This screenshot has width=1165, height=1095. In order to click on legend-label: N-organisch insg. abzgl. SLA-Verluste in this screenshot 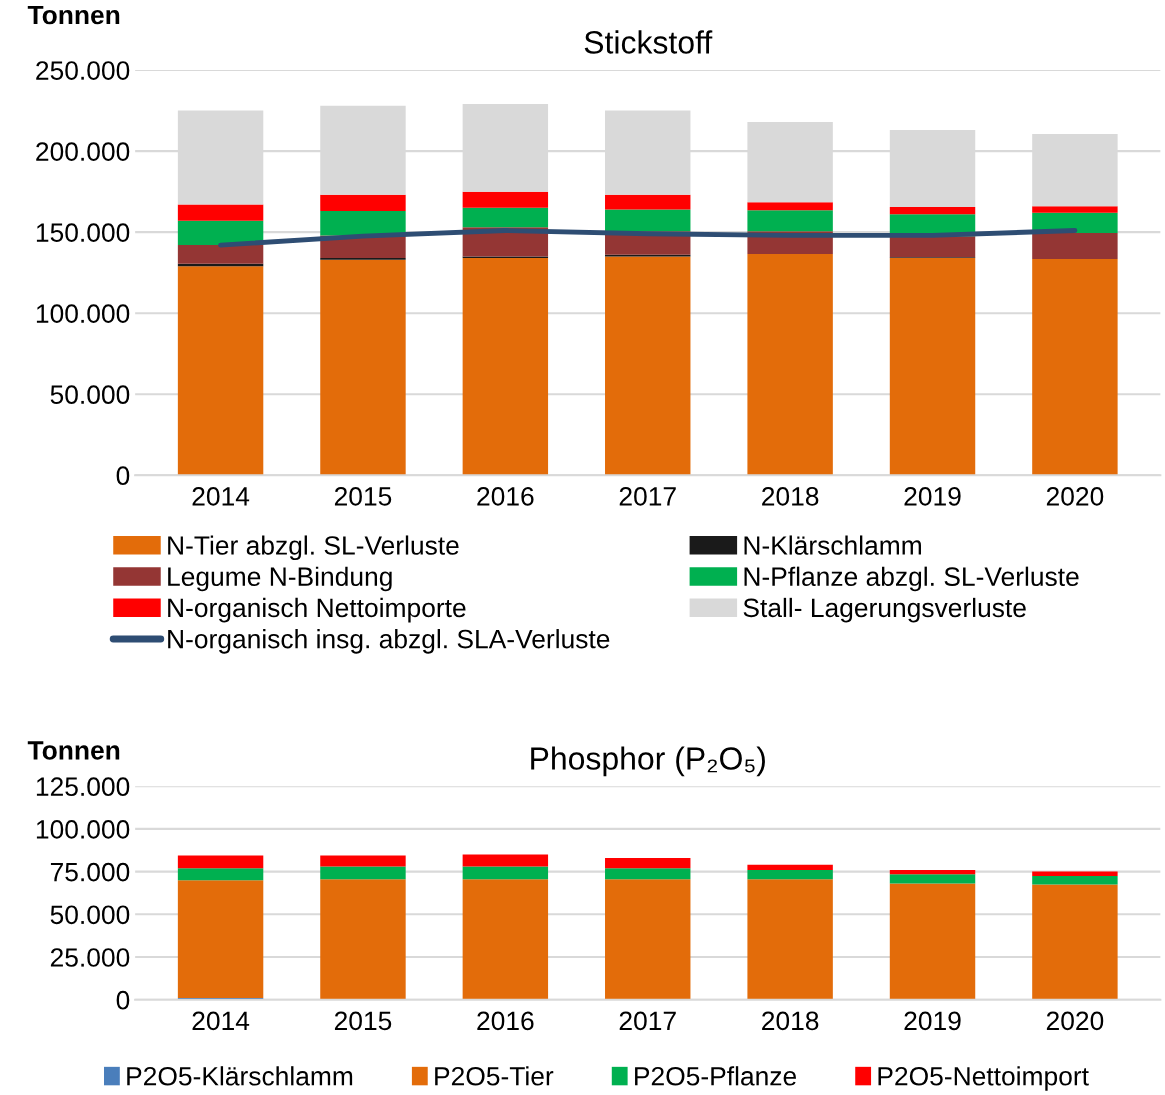, I will do `click(389, 641)`.